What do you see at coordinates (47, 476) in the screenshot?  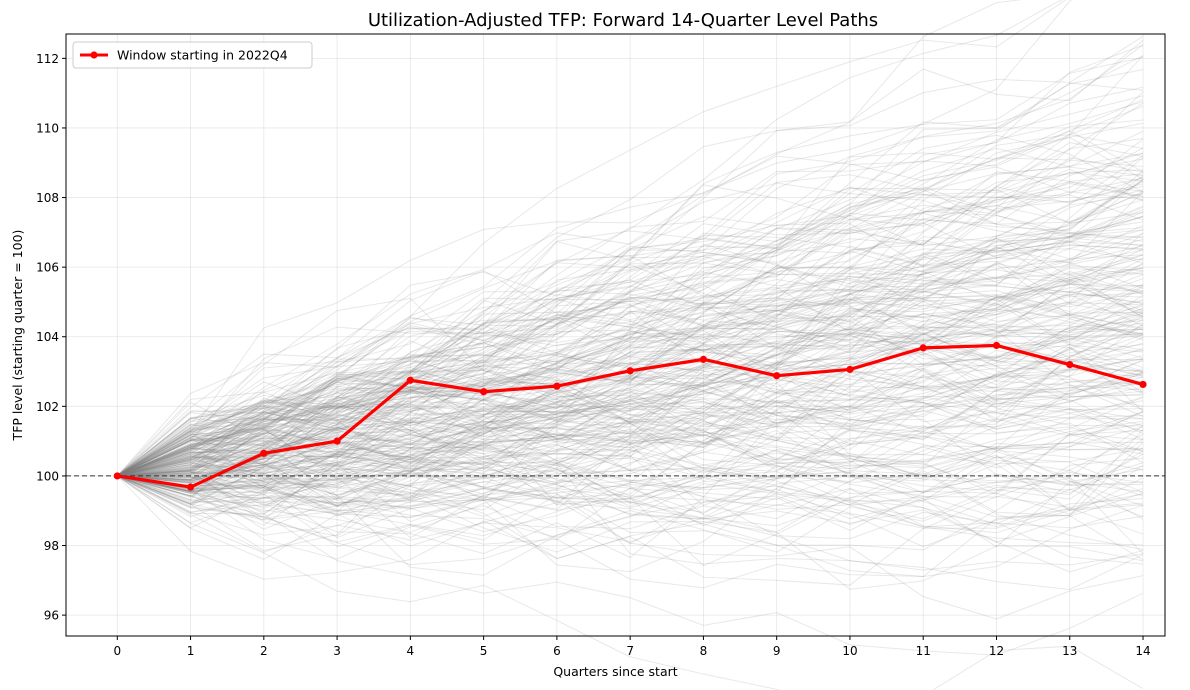 I see `y-tick-label: 100` at bounding box center [47, 476].